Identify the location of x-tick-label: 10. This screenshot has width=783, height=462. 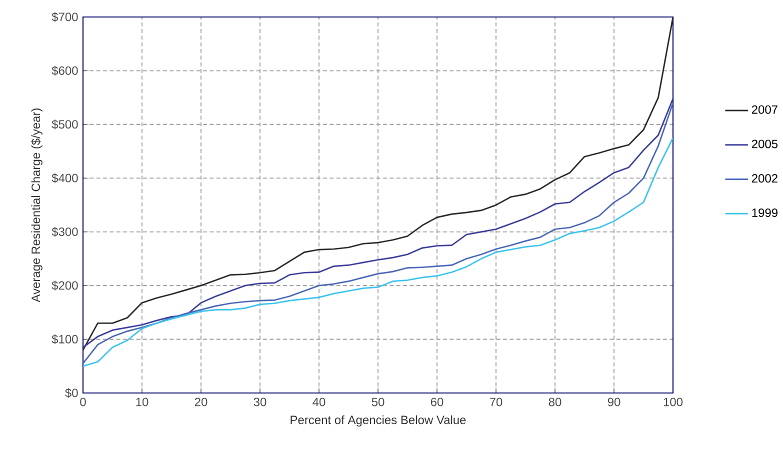
(142, 402).